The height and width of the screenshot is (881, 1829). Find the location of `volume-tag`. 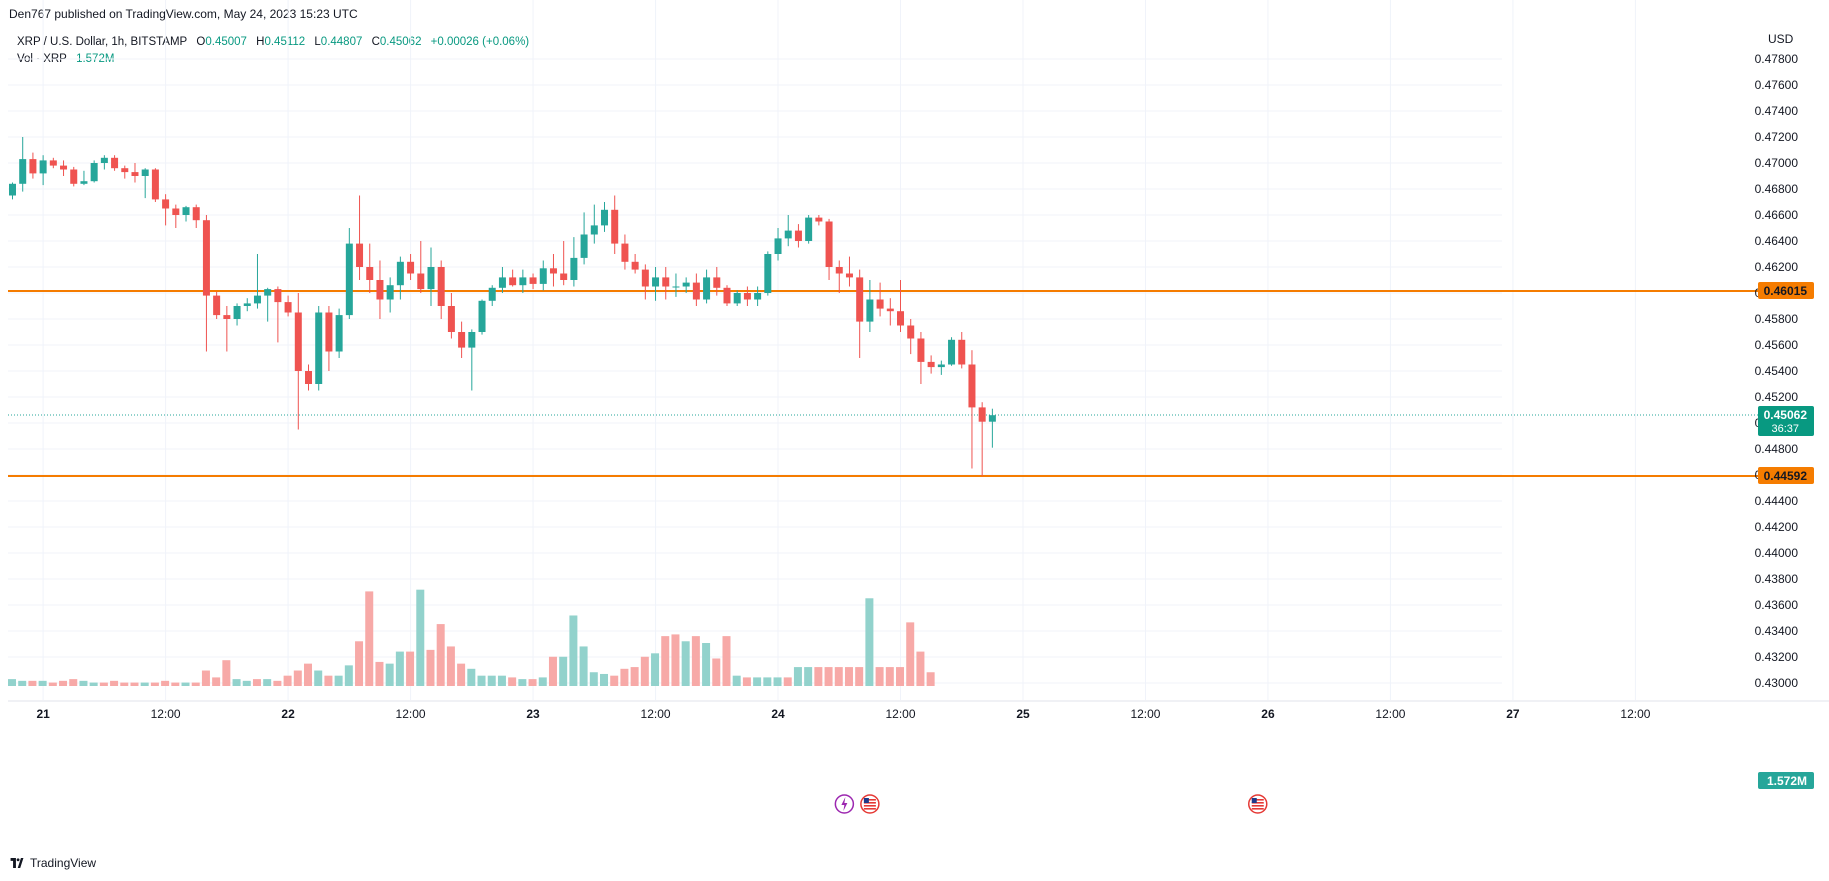

volume-tag is located at coordinates (1786, 780).